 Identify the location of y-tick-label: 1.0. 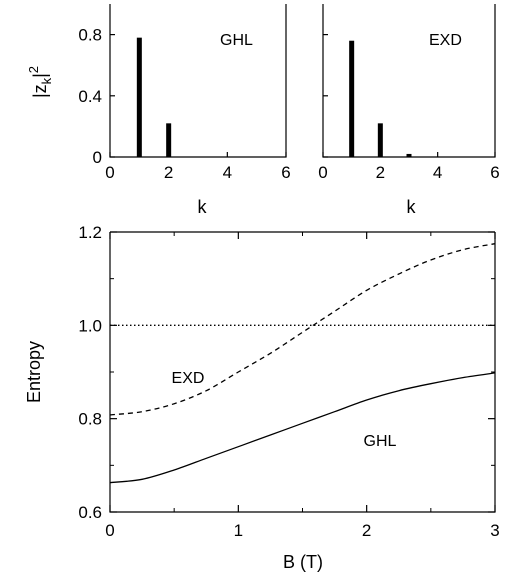
(90, 325).